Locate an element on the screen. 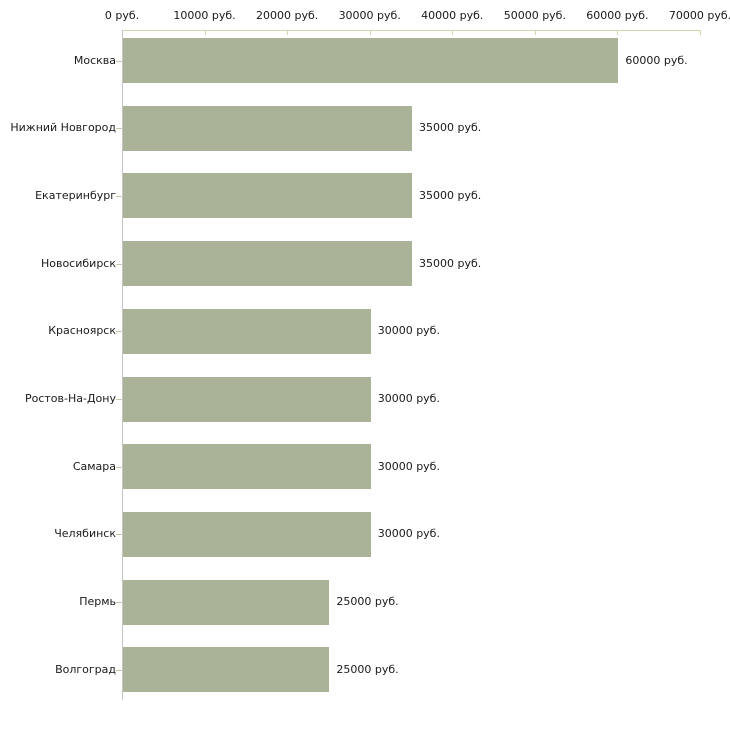 This screenshot has width=730, height=730. x-axis-tick-label: 10000 руб. is located at coordinates (204, 15).